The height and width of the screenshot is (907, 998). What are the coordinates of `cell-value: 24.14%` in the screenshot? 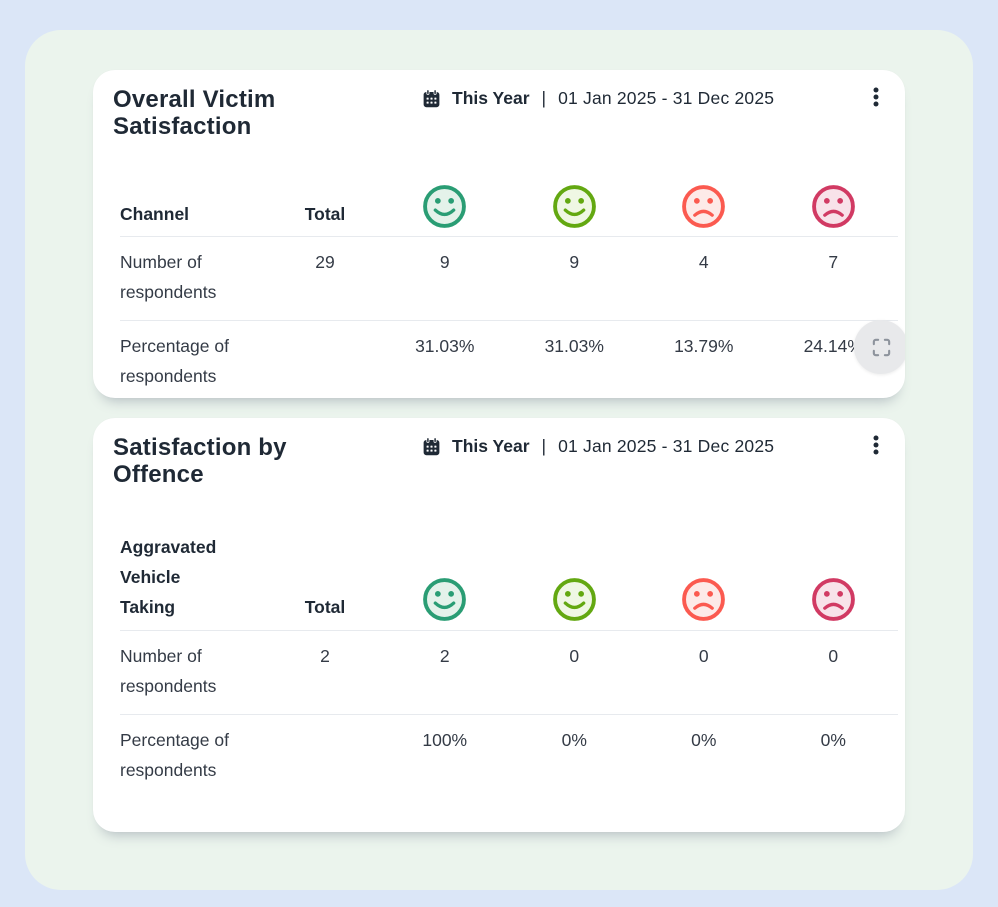 It's located at (833, 346).